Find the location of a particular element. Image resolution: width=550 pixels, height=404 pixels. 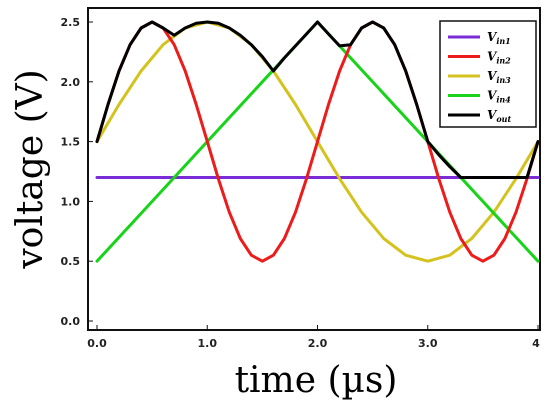

y-tick-label: 0.0 is located at coordinates (71, 321).